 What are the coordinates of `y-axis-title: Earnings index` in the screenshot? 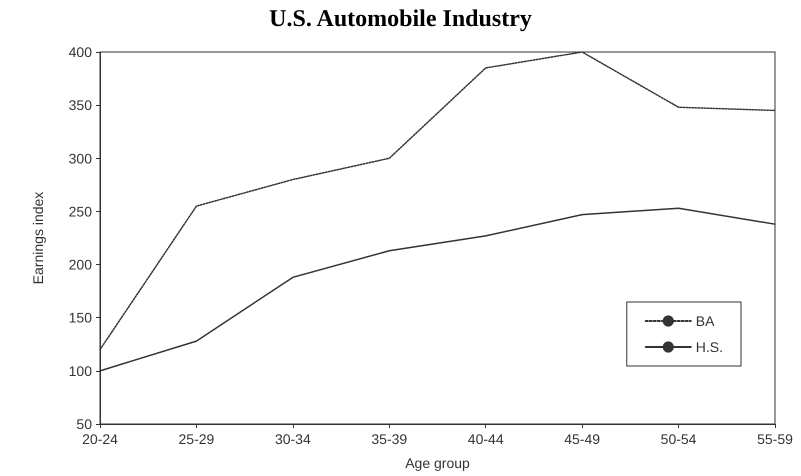 It's located at (38, 238).